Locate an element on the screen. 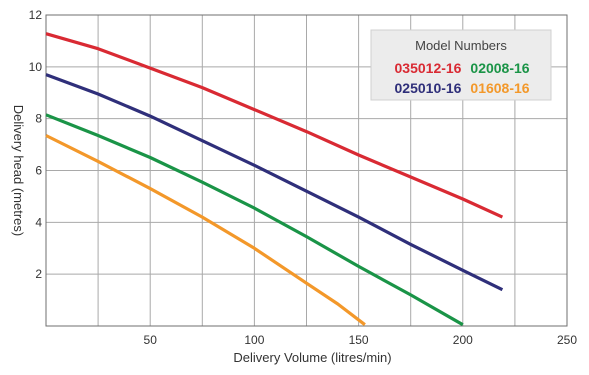 This screenshot has height=375, width=589. legend-title: Model Numbers is located at coordinates (461, 45).